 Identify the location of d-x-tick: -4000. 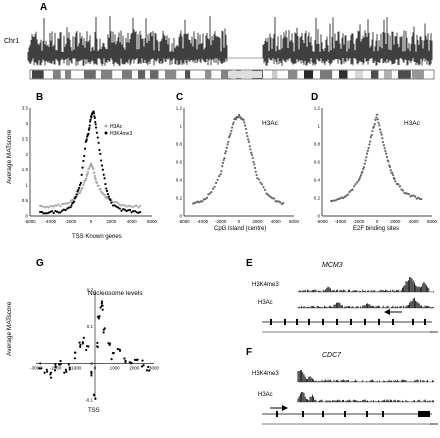
(341, 221).